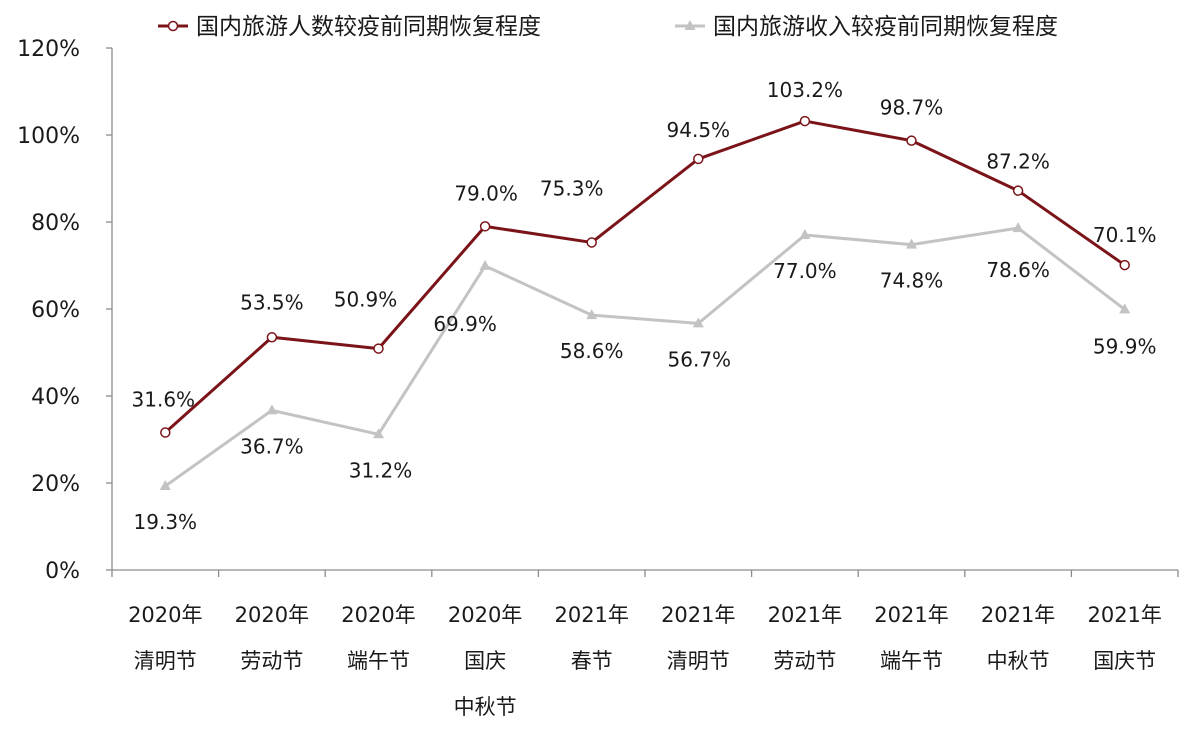 This screenshot has width=1200, height=730. What do you see at coordinates (1018, 270) in the screenshot?
I see `data-label-revenue: 78.6%` at bounding box center [1018, 270].